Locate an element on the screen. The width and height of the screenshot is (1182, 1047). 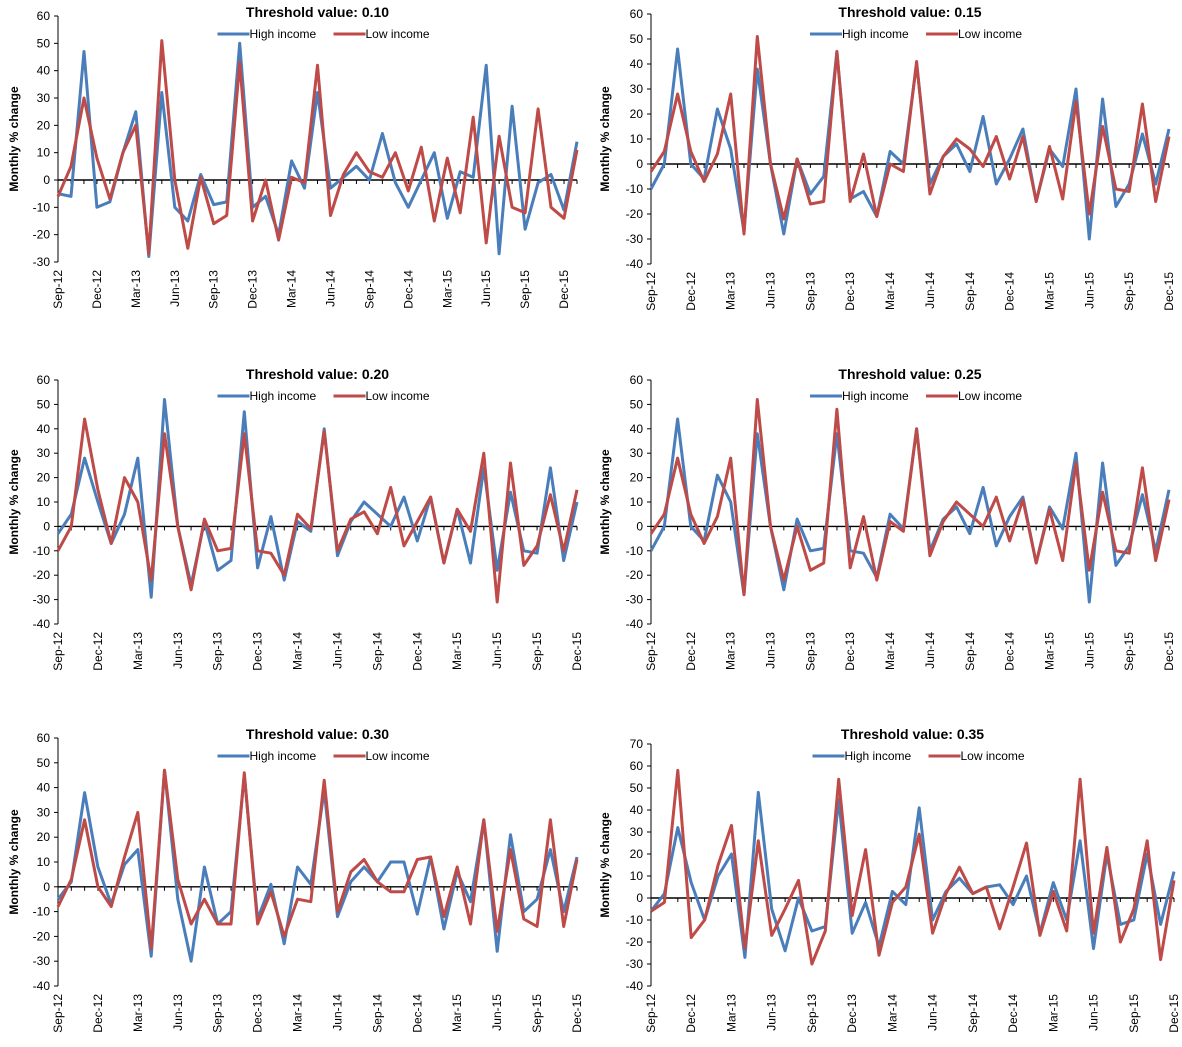
chart-title: Threshold value: 0.10 is located at coordinates (317, 12).